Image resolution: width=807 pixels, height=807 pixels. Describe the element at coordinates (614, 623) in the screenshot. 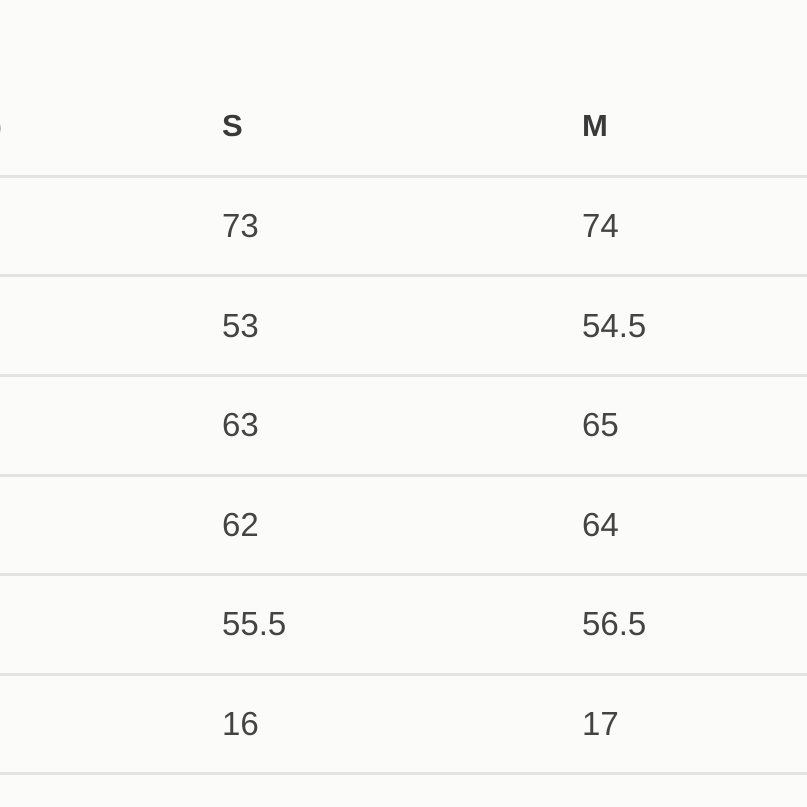

I see `cell-m: 56.5` at that location.